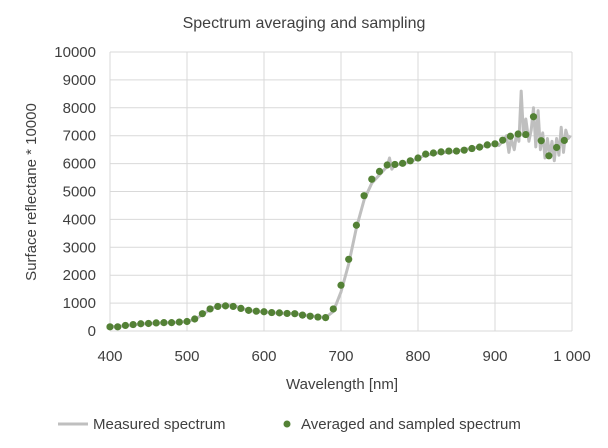 The width and height of the screenshot is (608, 448). Describe the element at coordinates (31, 192) in the screenshot. I see `y-axis-label: Surface reflectane * 10000` at that location.